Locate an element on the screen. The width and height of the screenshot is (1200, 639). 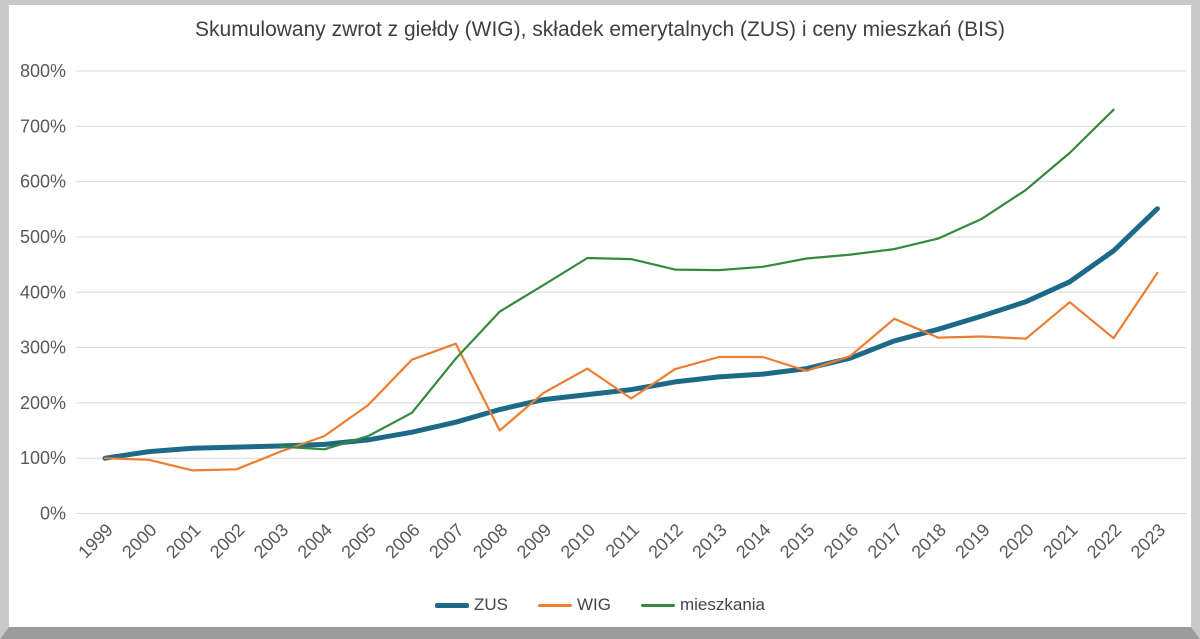
legend-item-mieszkania: mieszkania is located at coordinates (703, 605).